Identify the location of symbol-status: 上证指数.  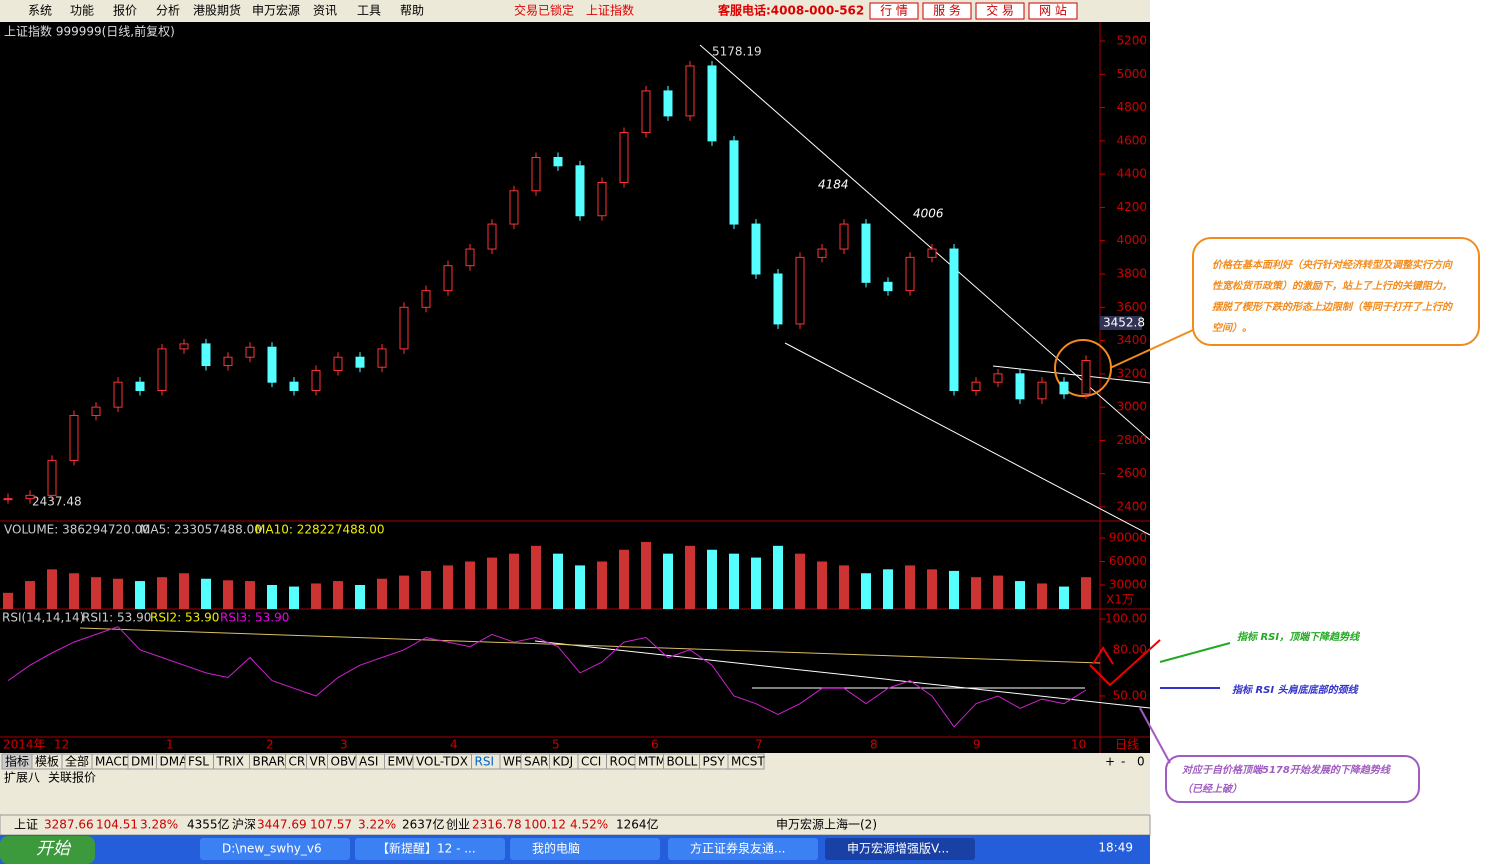
(610, 10).